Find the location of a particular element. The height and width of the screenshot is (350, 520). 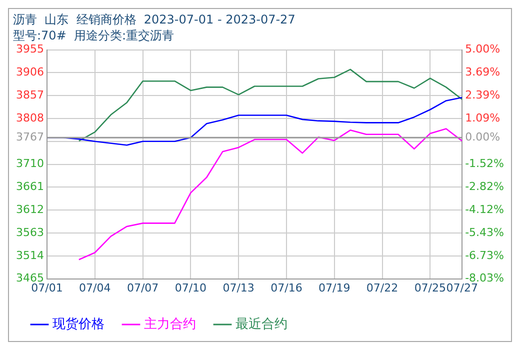

y-tick-label: 3563 is located at coordinates (30, 232).